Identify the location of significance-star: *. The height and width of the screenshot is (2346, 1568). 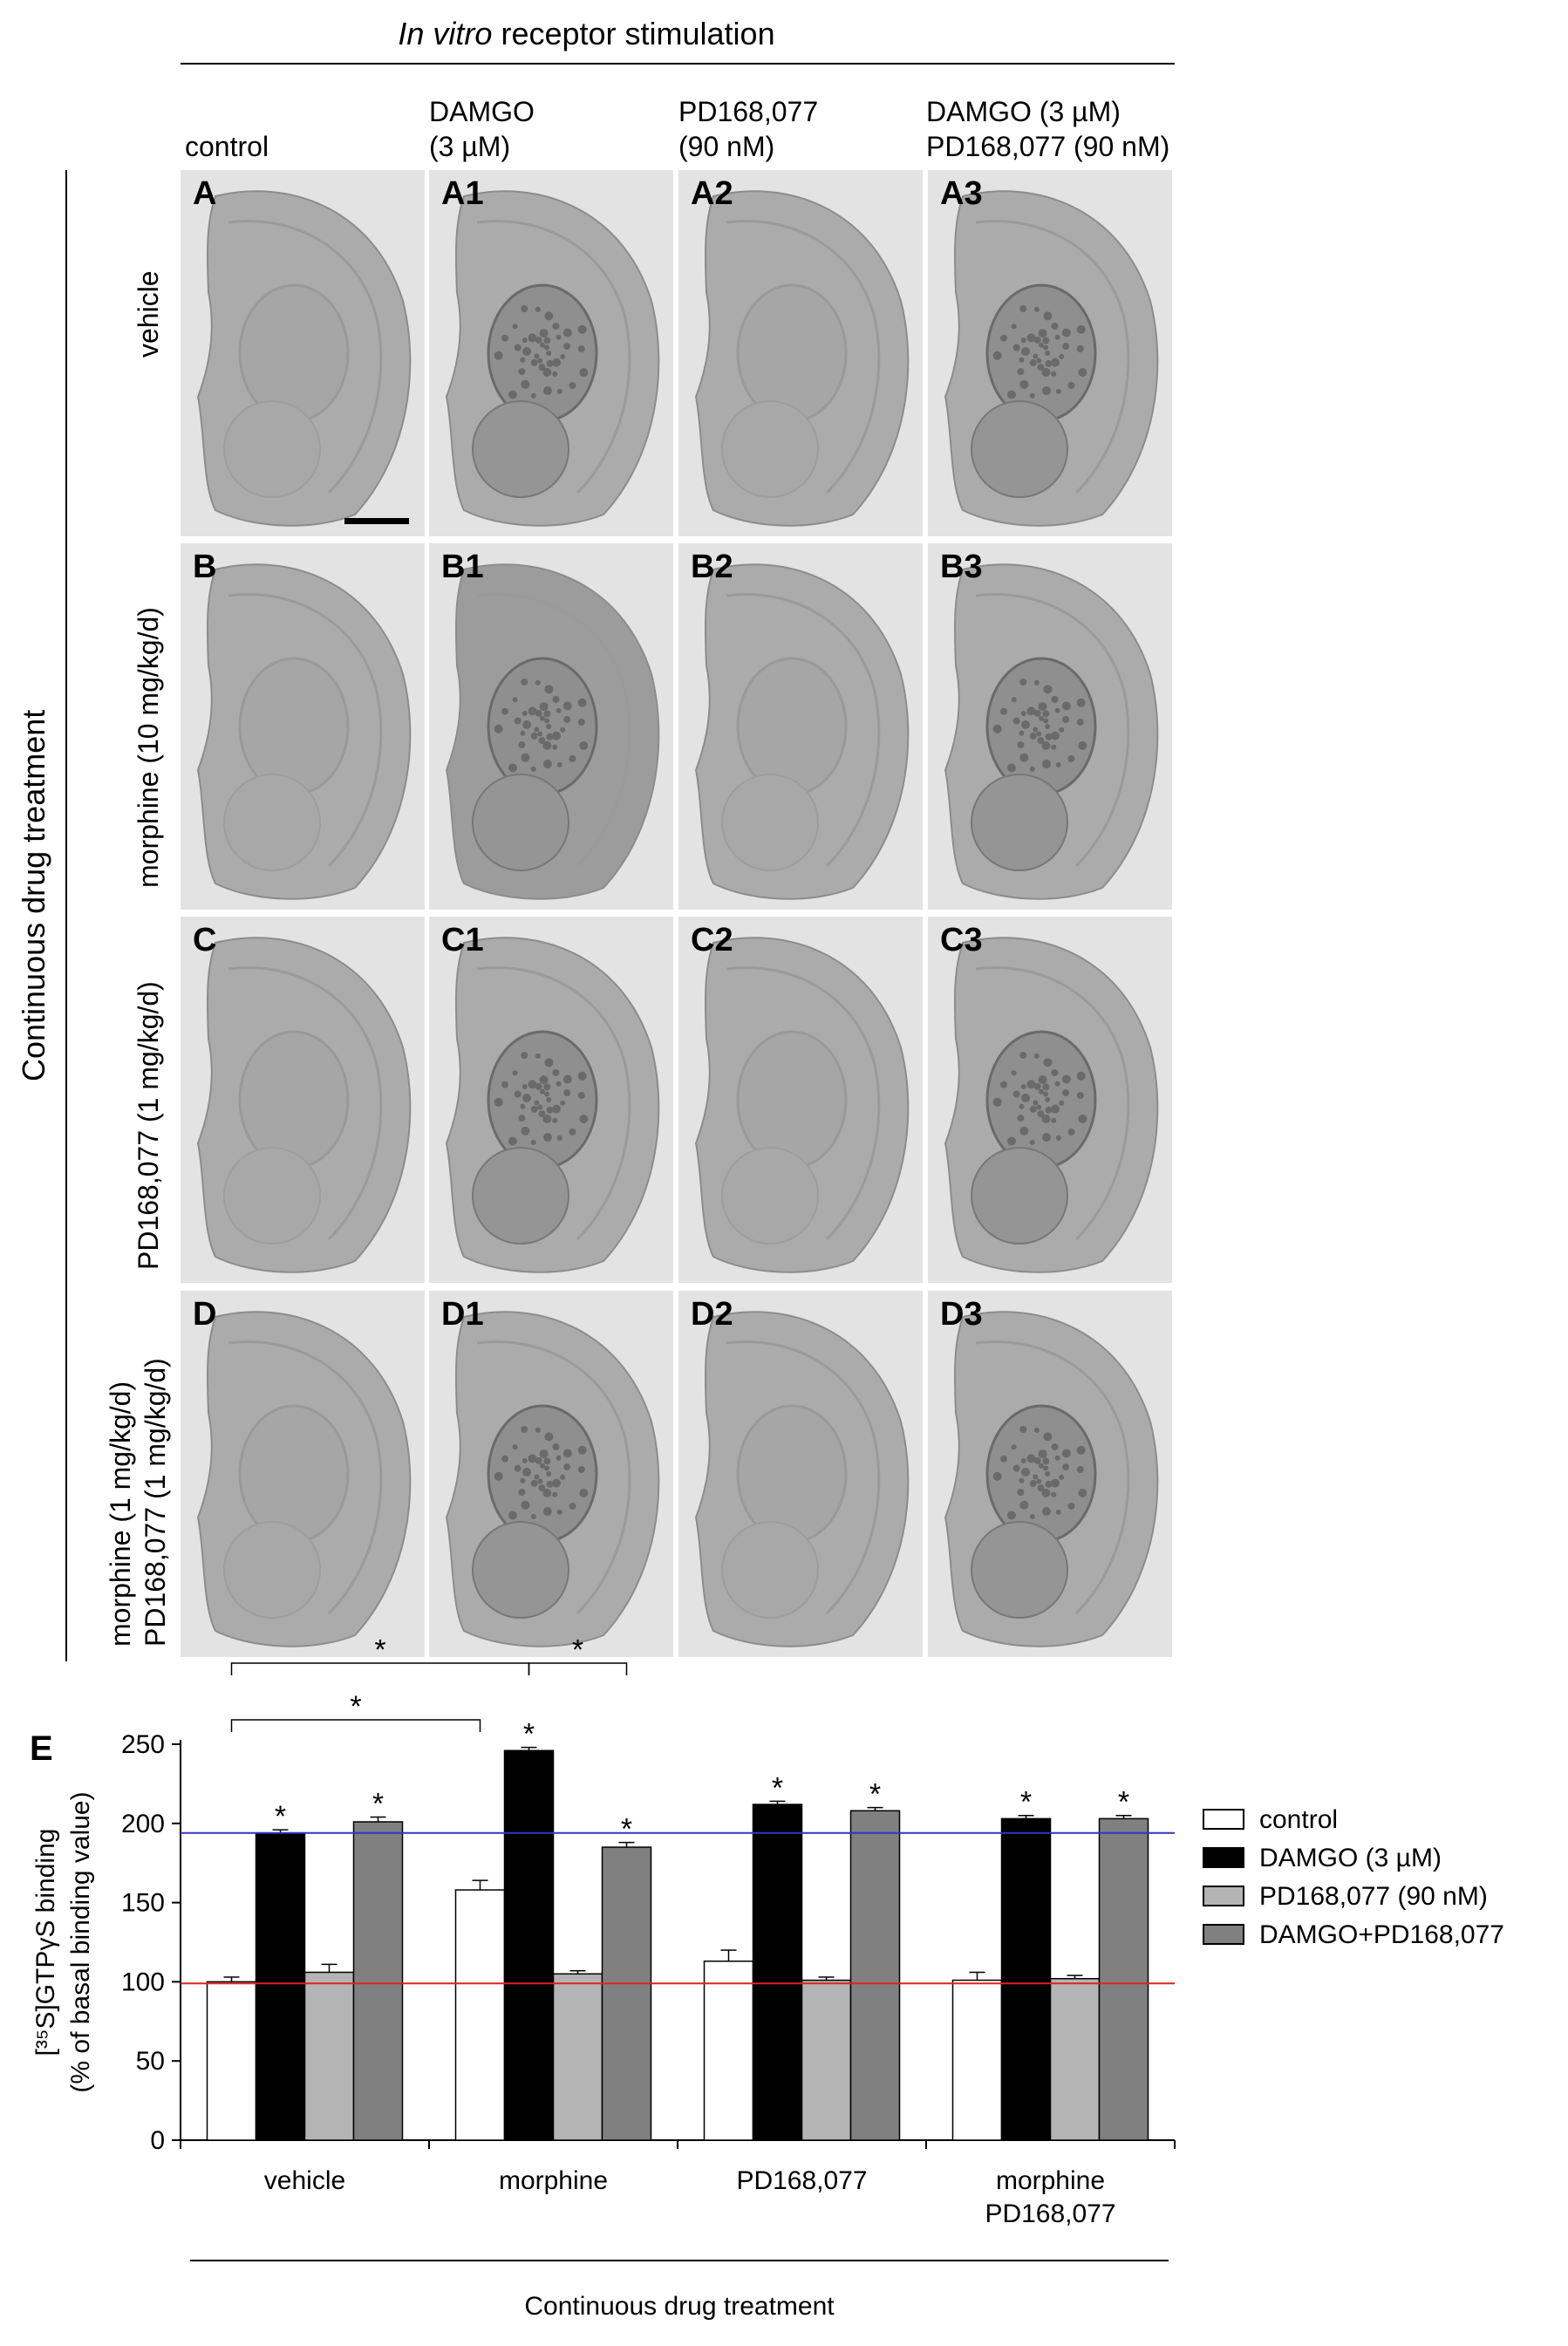
(1026, 1802).